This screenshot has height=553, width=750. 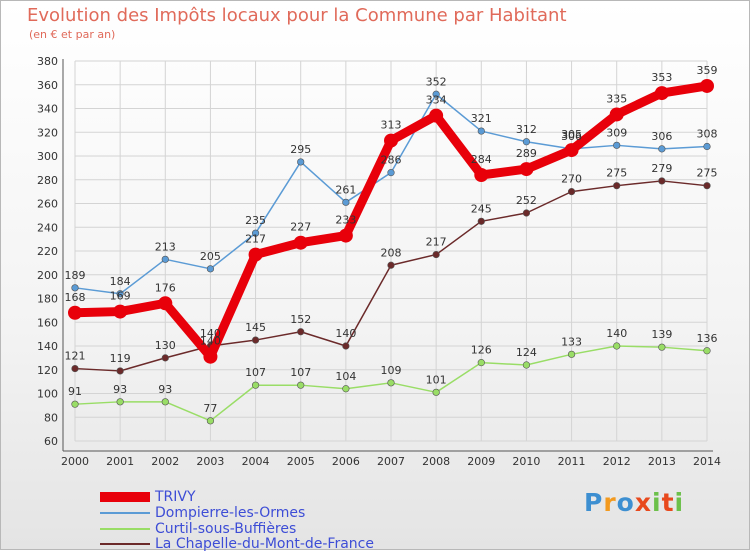 I want to click on data-label-0: 289, so click(x=526, y=153).